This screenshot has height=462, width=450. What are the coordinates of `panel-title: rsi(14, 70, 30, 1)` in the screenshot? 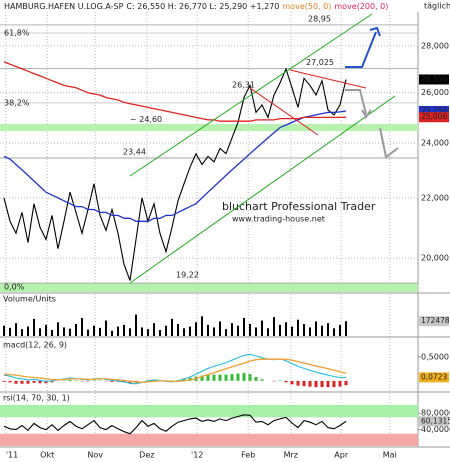 It's located at (36, 398).